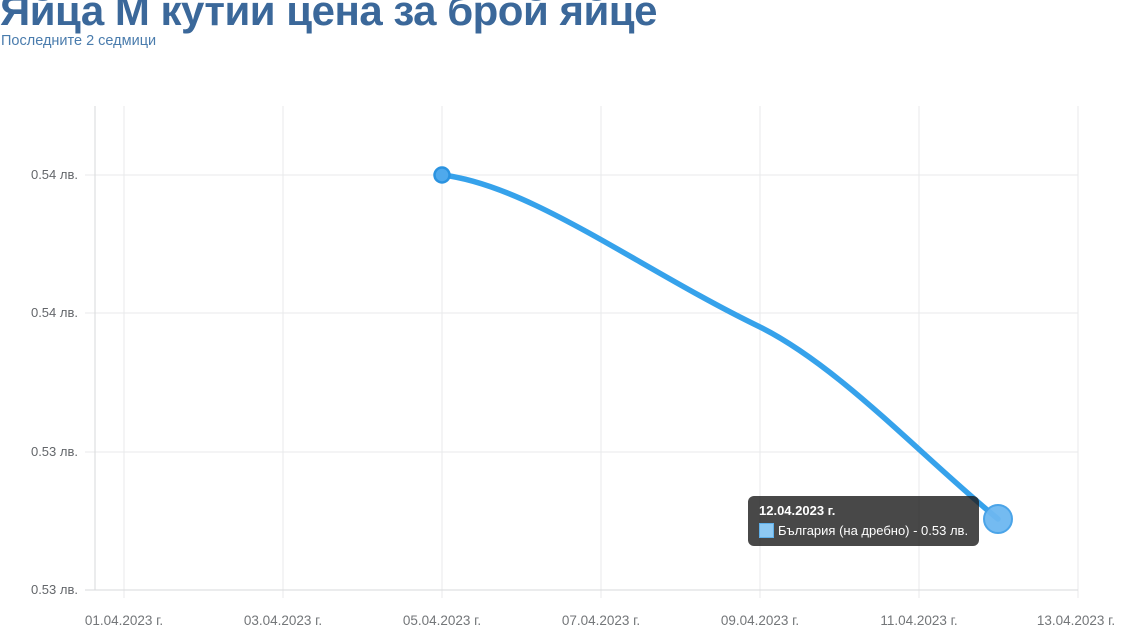 The height and width of the screenshot is (631, 1122). I want to click on x-axis-tick-label: 05.04.2023 г., so click(442, 620).